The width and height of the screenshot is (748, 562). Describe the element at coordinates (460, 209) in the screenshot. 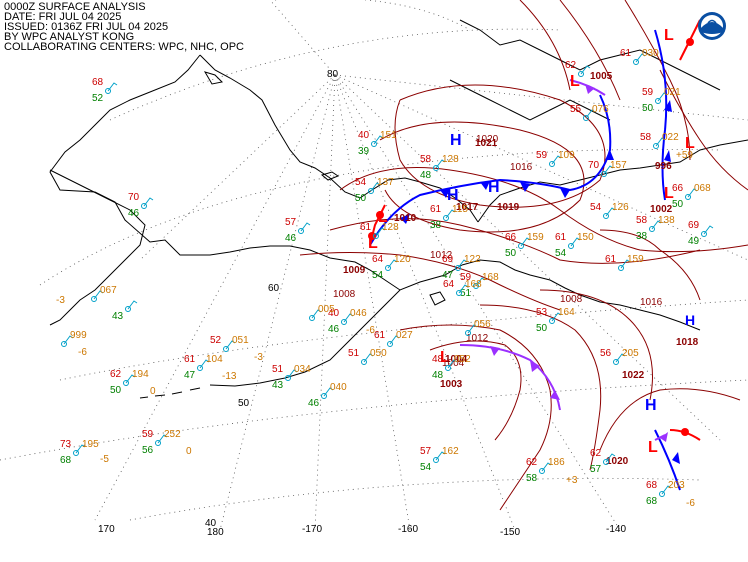

I see `station-pressure: 115` at that location.